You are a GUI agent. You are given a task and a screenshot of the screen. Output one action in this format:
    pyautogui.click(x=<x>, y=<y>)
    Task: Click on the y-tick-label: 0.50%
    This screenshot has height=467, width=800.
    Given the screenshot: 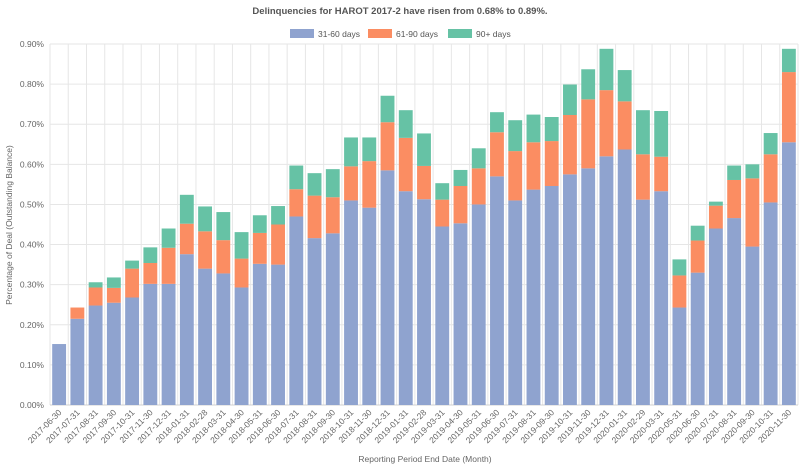 What is the action you would take?
    pyautogui.click(x=32, y=204)
    